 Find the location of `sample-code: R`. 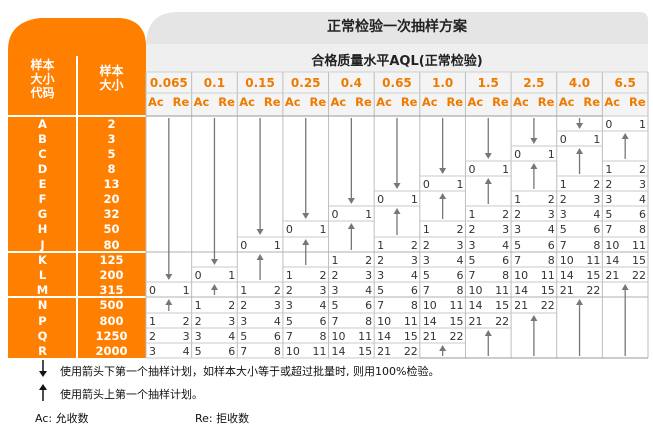

sample-code: R is located at coordinates (42, 351).